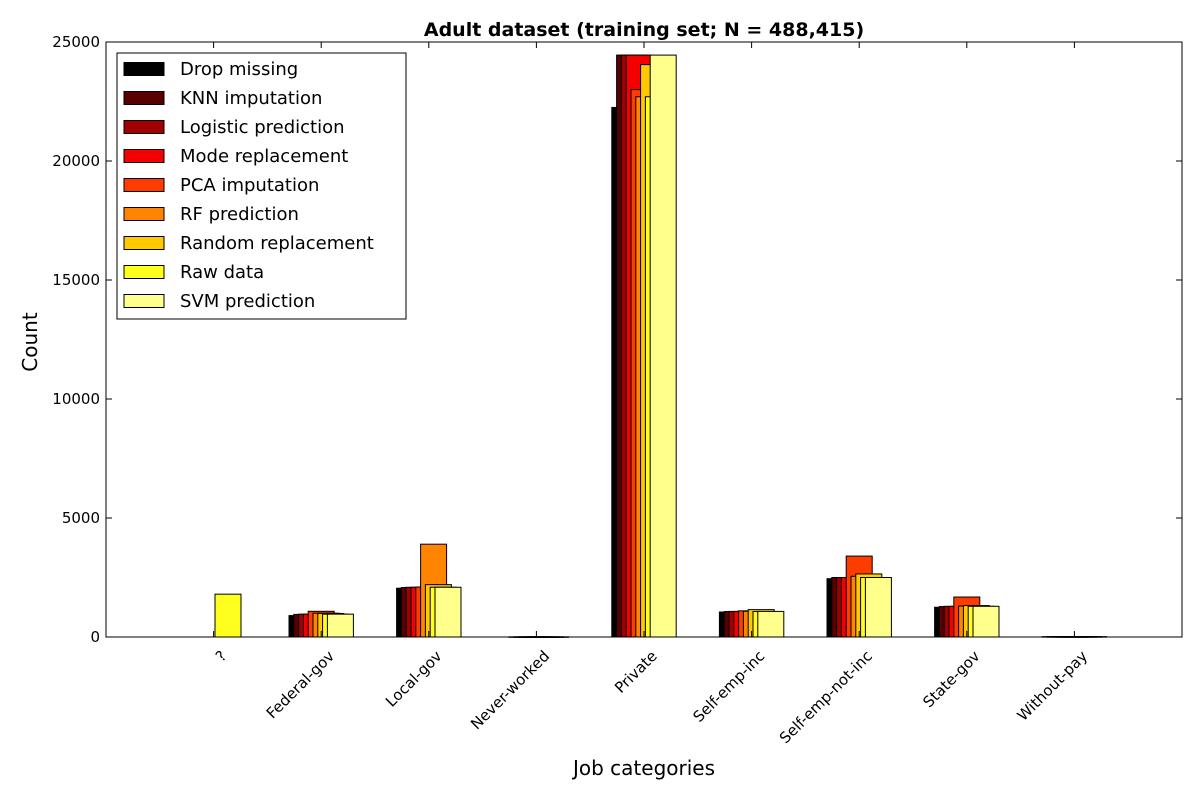  What do you see at coordinates (277, 243) in the screenshot?
I see `legend-label: Random replacement` at bounding box center [277, 243].